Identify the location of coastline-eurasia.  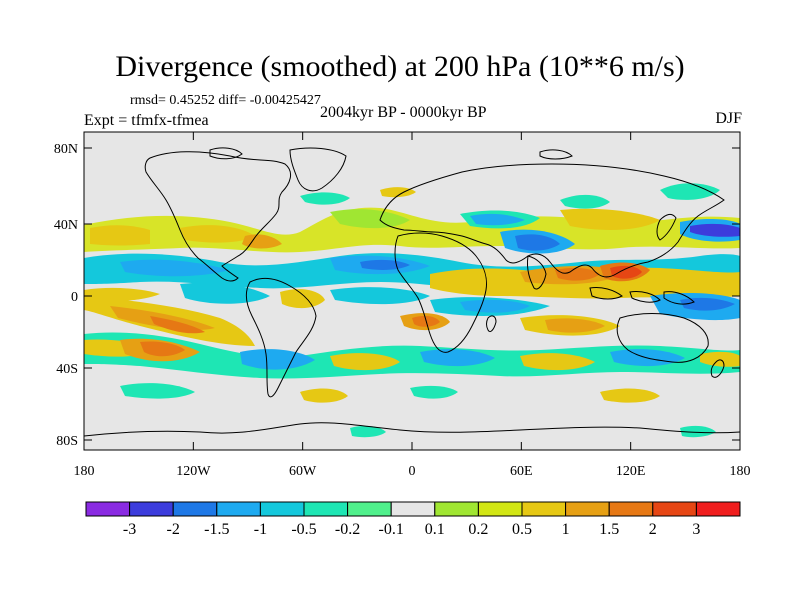
(552, 220).